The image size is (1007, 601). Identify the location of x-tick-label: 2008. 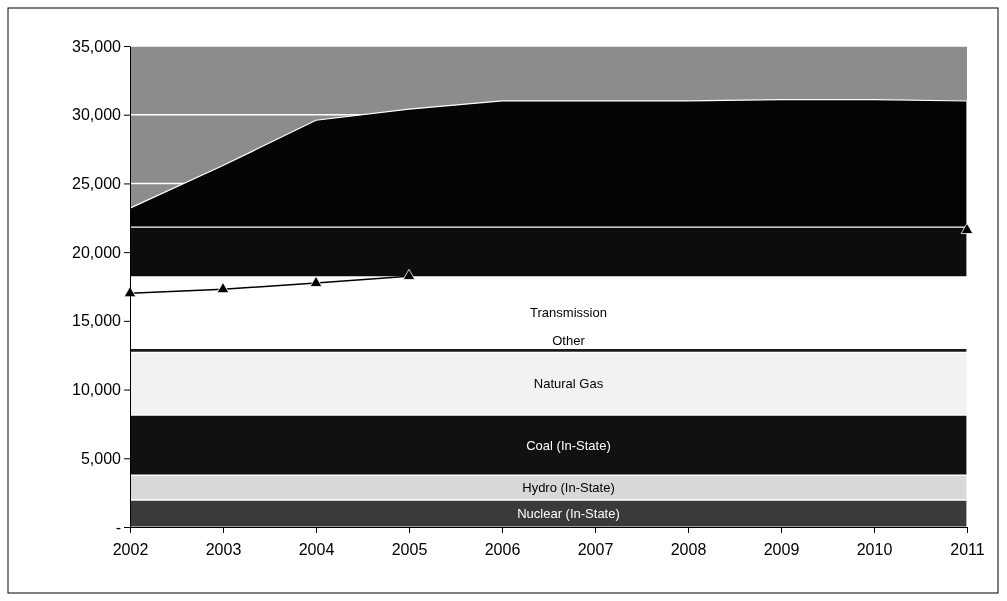
(688, 550).